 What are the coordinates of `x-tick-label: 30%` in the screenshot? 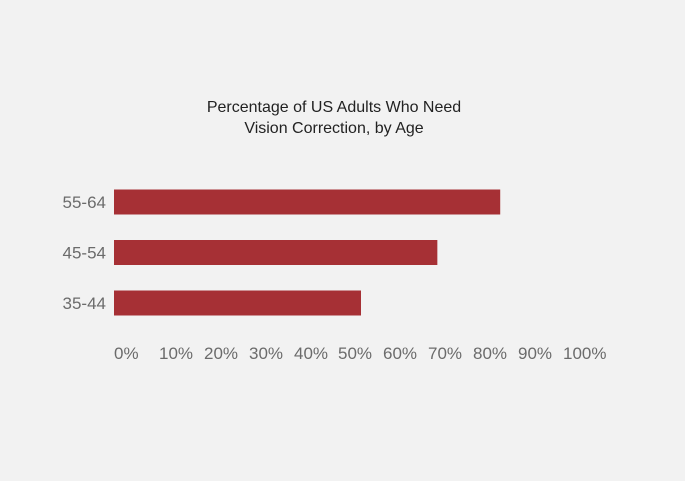 It's located at (266, 353).